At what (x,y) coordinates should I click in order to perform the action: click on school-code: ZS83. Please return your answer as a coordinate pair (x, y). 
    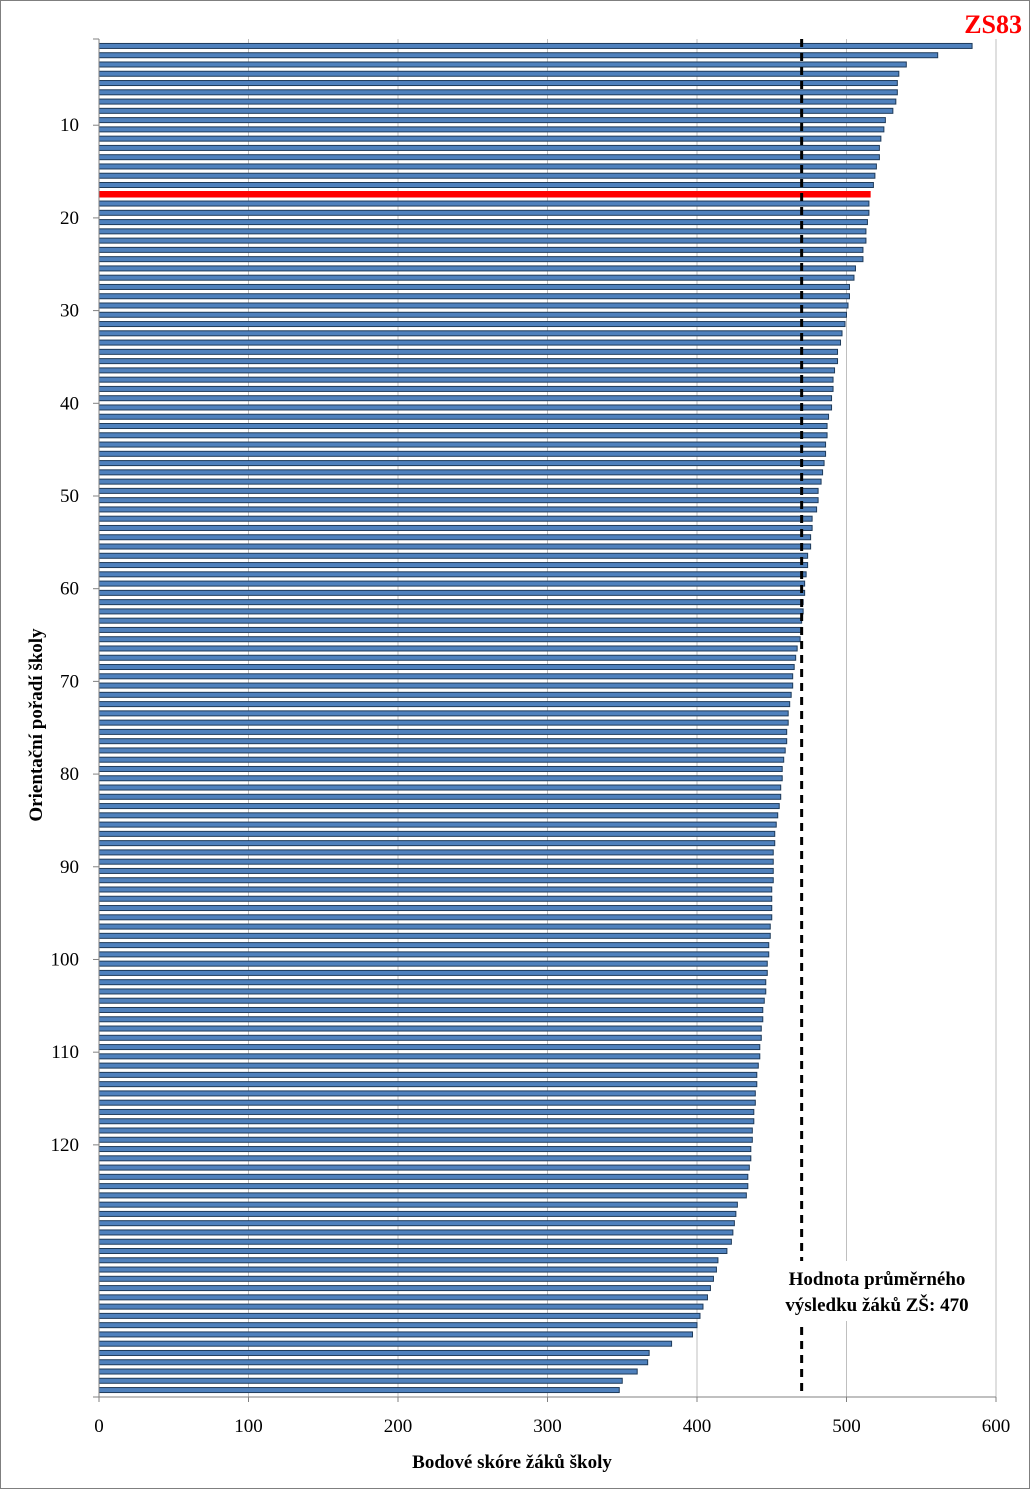
    Looking at the image, I should click on (993, 24).